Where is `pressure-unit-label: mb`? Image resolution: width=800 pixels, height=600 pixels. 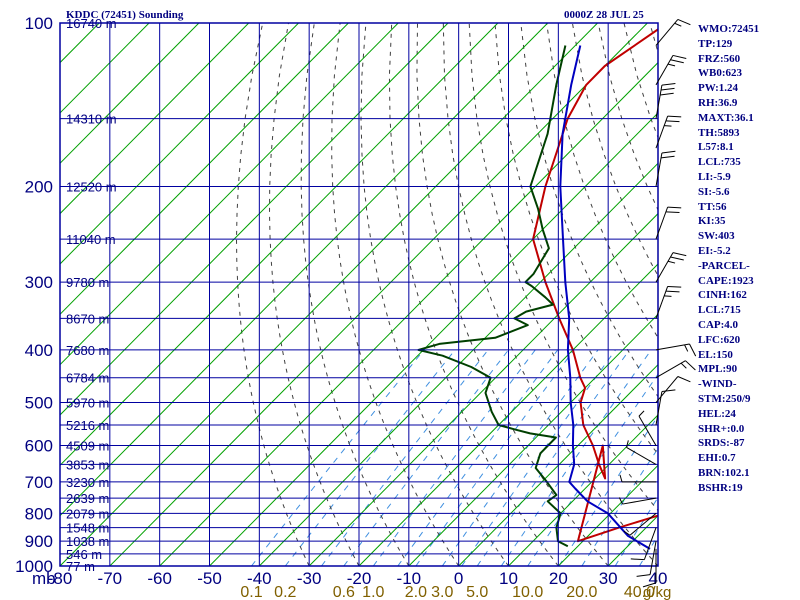 pressure-unit-label: mb is located at coordinates (44, 578).